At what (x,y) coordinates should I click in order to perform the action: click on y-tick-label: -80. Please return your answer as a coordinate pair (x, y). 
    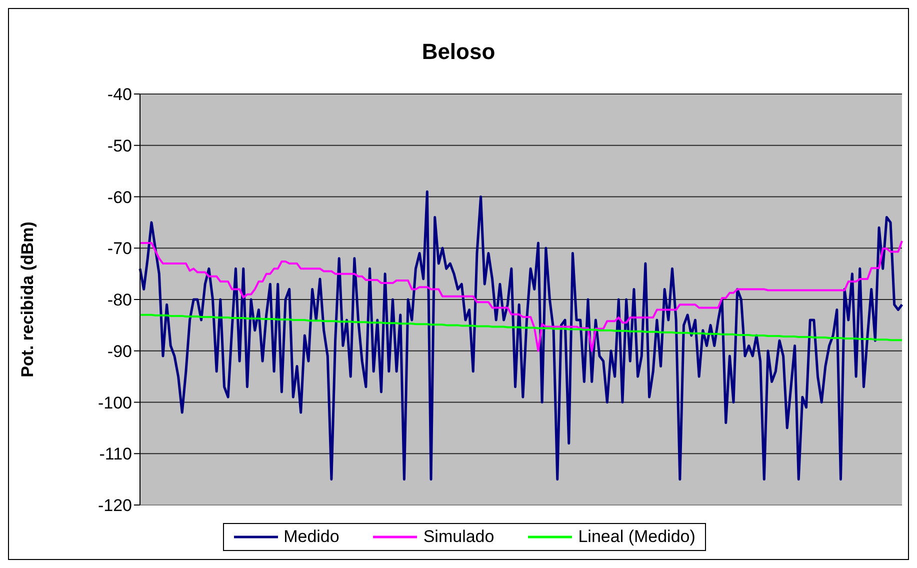
    Looking at the image, I should click on (119, 300).